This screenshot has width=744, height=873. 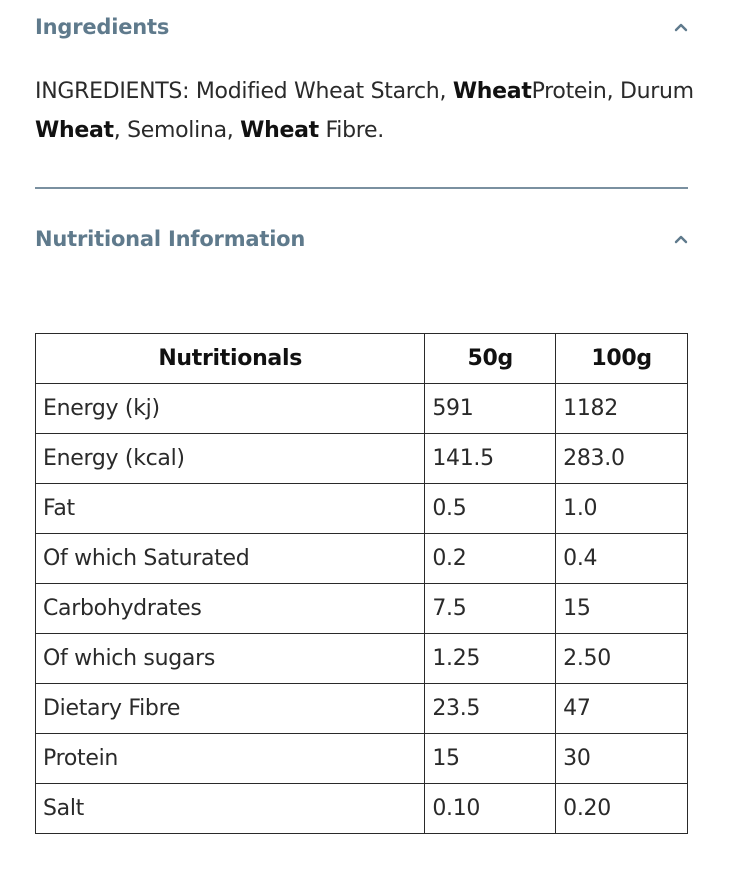 I want to click on table-row: Of which Saturated 0.2 0.4, so click(x=361, y=558).